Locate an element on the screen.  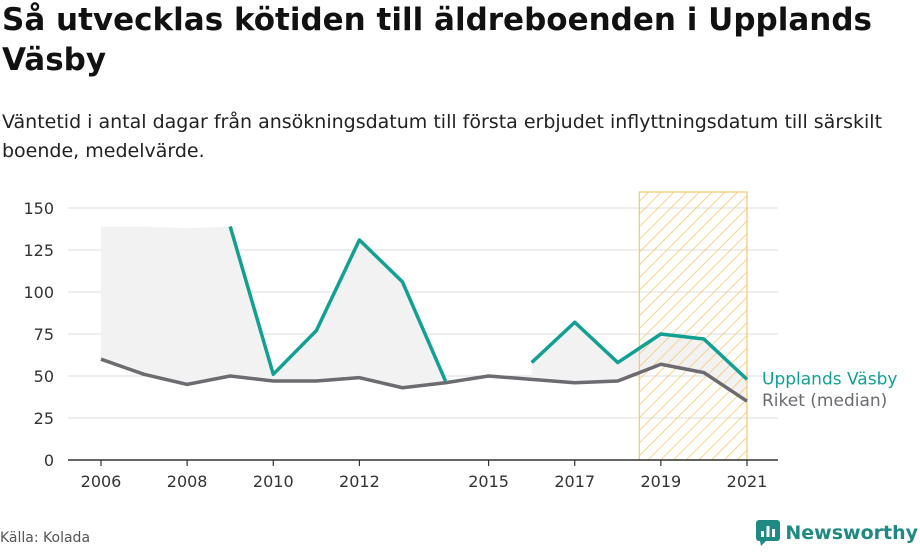
x-tick-label: 2010 is located at coordinates (273, 481).